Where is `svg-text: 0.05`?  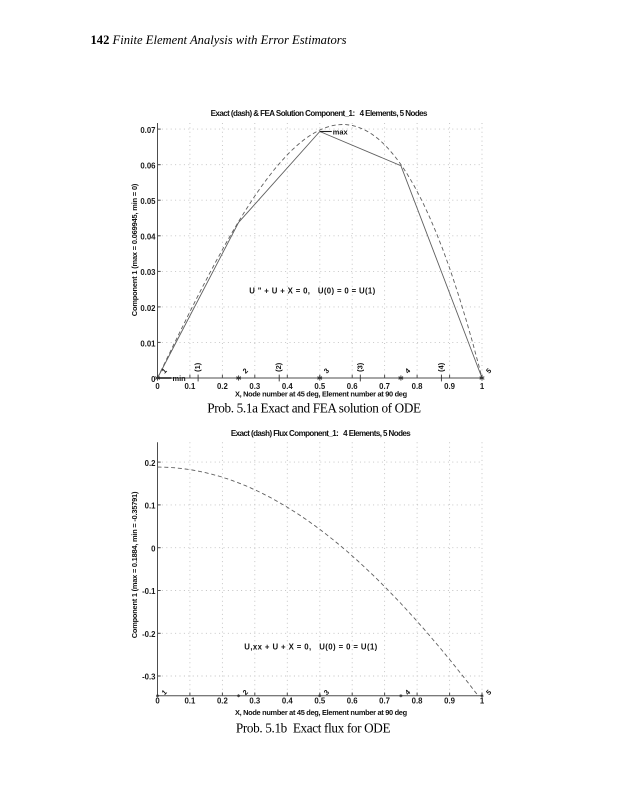 svg-text: 0.05 is located at coordinates (148, 201).